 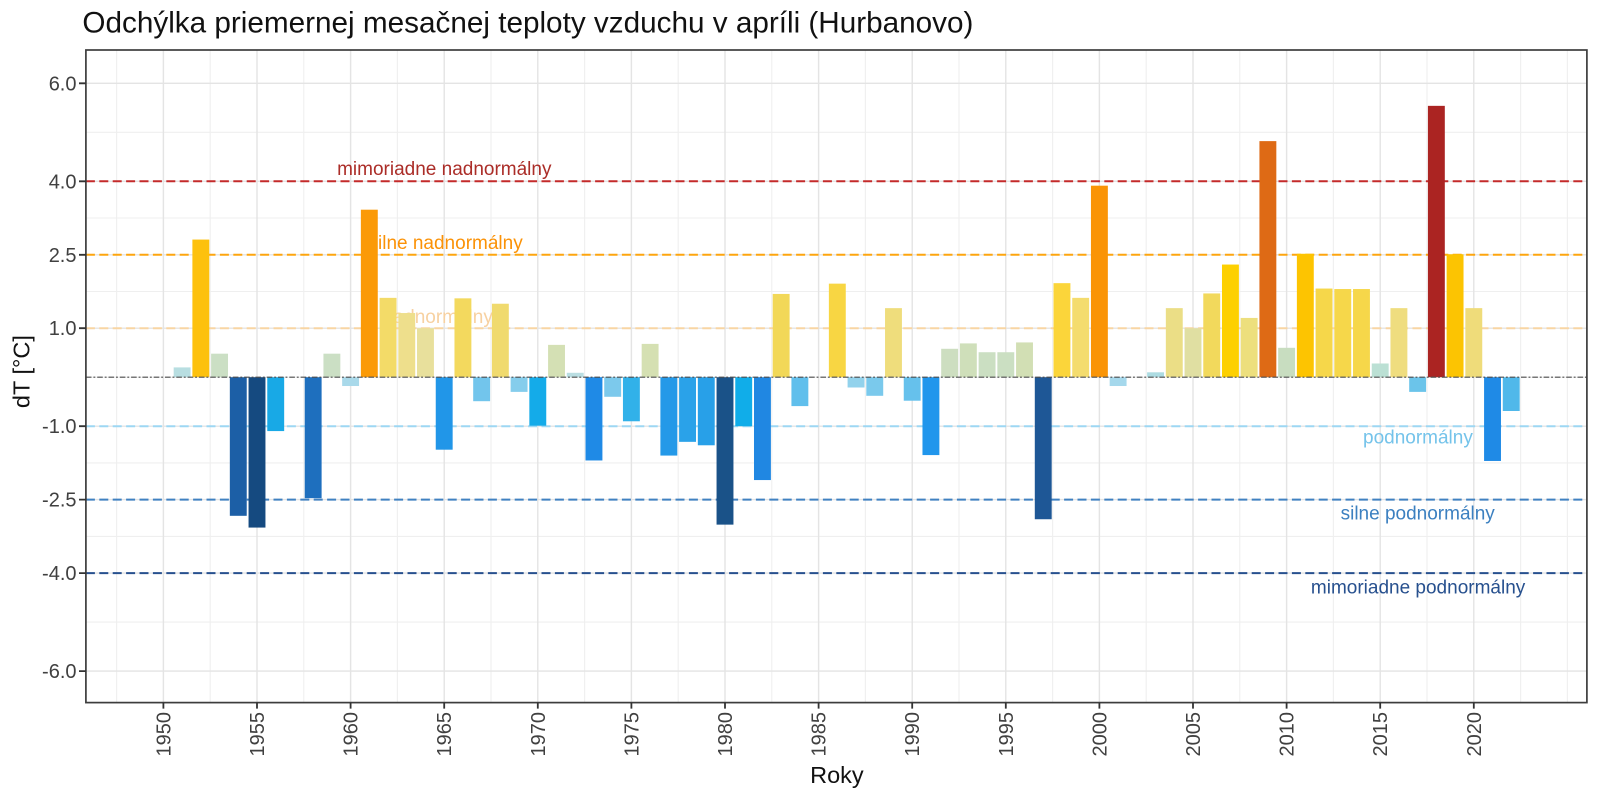 What do you see at coordinates (1418, 588) in the screenshot?
I see `svg-text: mimoriadne podnormálny` at bounding box center [1418, 588].